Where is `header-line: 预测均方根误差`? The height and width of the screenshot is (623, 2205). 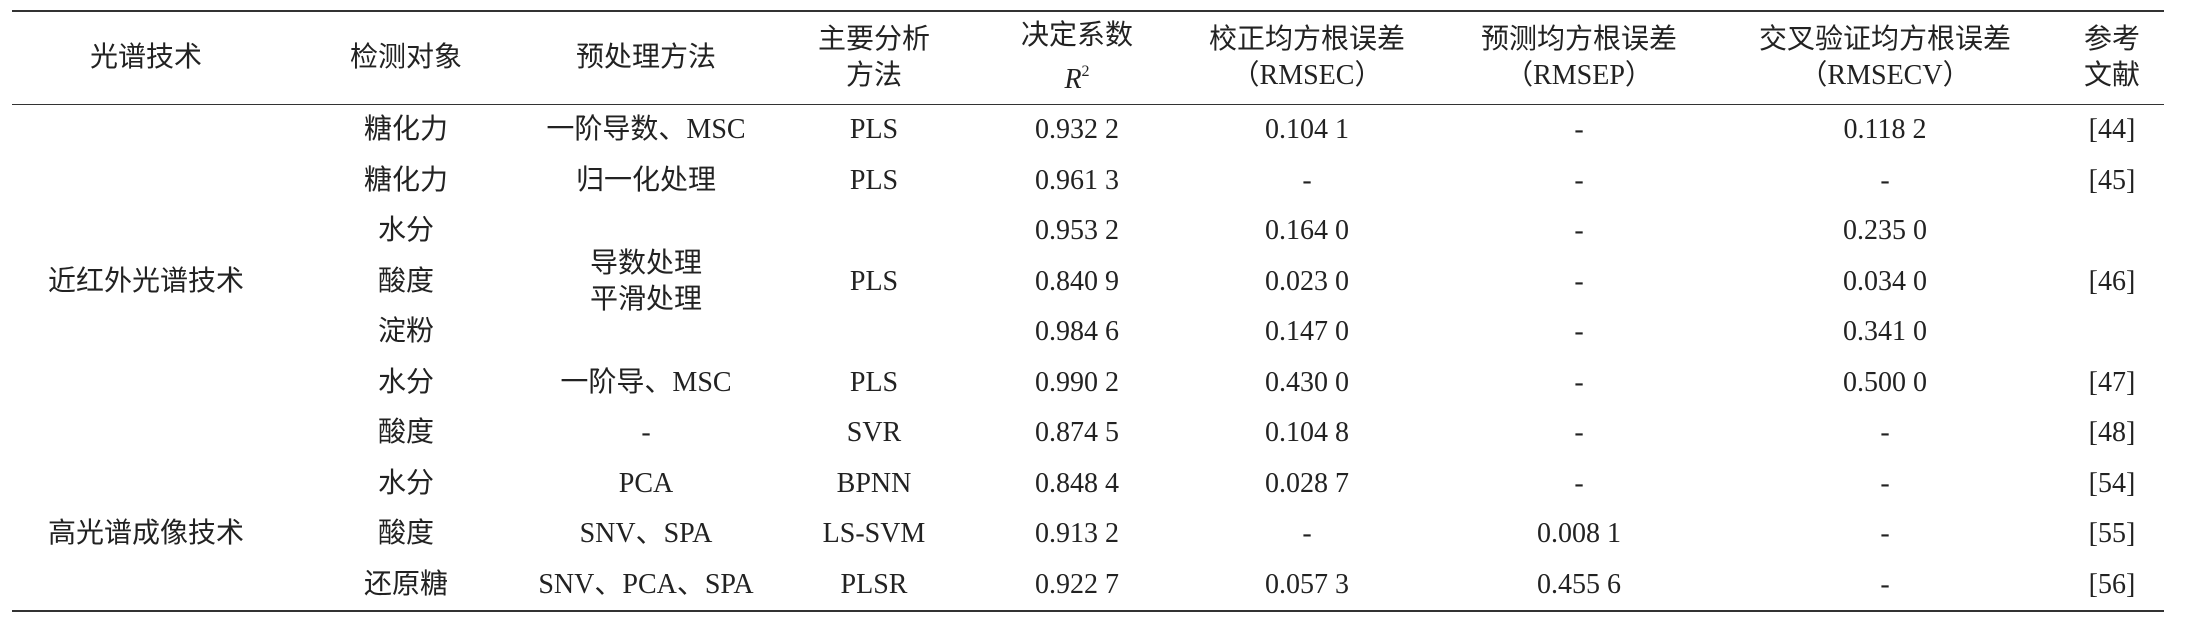
header-line: 预测均方根误差 is located at coordinates (1578, 39).